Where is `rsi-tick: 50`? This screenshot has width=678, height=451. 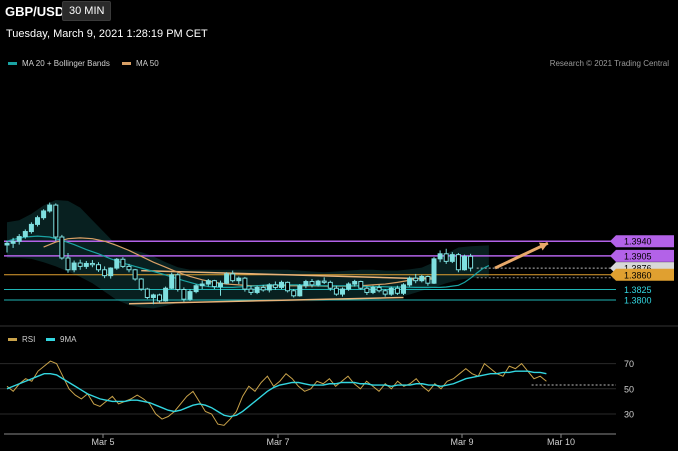 rsi-tick: 50 is located at coordinates (629, 389).